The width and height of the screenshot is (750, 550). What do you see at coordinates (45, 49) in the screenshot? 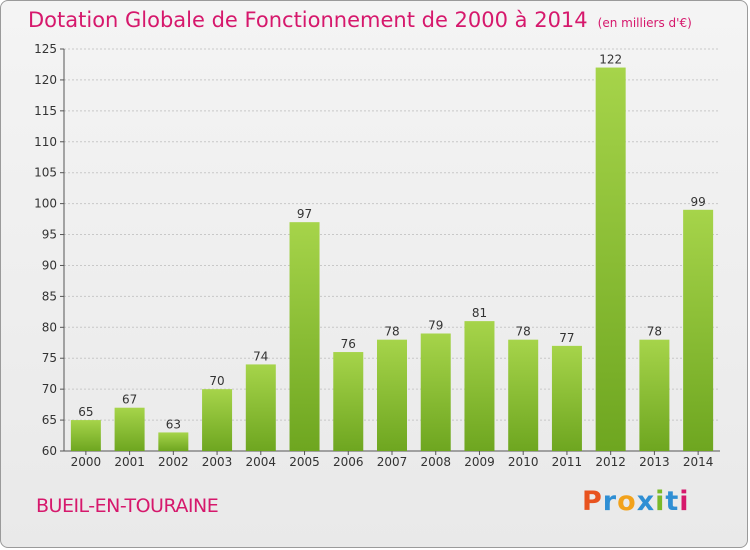
I see `y-tick-label: 125` at bounding box center [45, 49].